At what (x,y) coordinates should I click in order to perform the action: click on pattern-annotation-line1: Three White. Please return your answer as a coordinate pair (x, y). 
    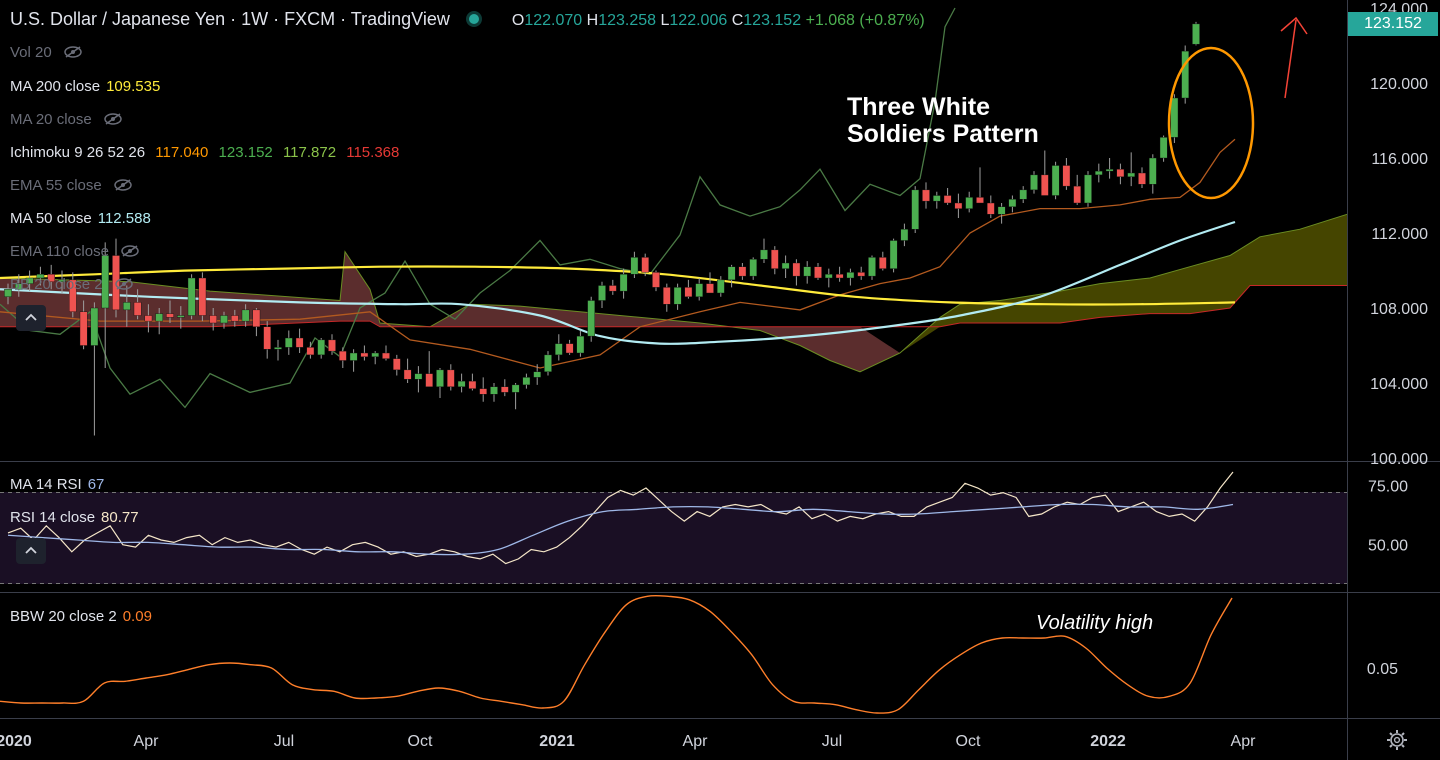
    Looking at the image, I should click on (918, 107).